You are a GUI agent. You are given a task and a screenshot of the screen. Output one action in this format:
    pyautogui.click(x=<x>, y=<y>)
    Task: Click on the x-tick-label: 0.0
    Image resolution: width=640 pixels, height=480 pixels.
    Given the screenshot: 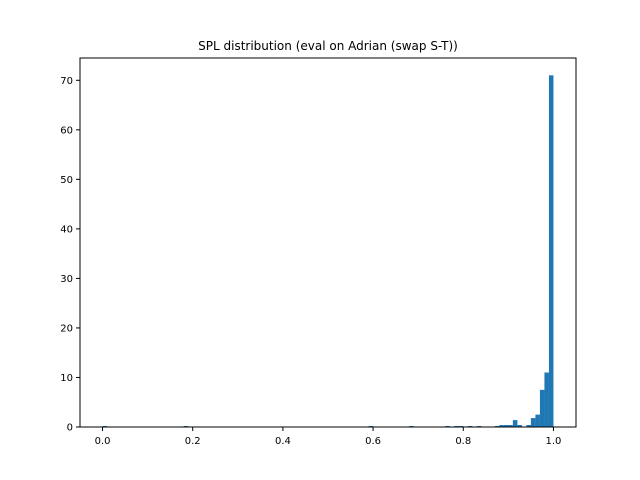 What is the action you would take?
    pyautogui.click(x=103, y=441)
    